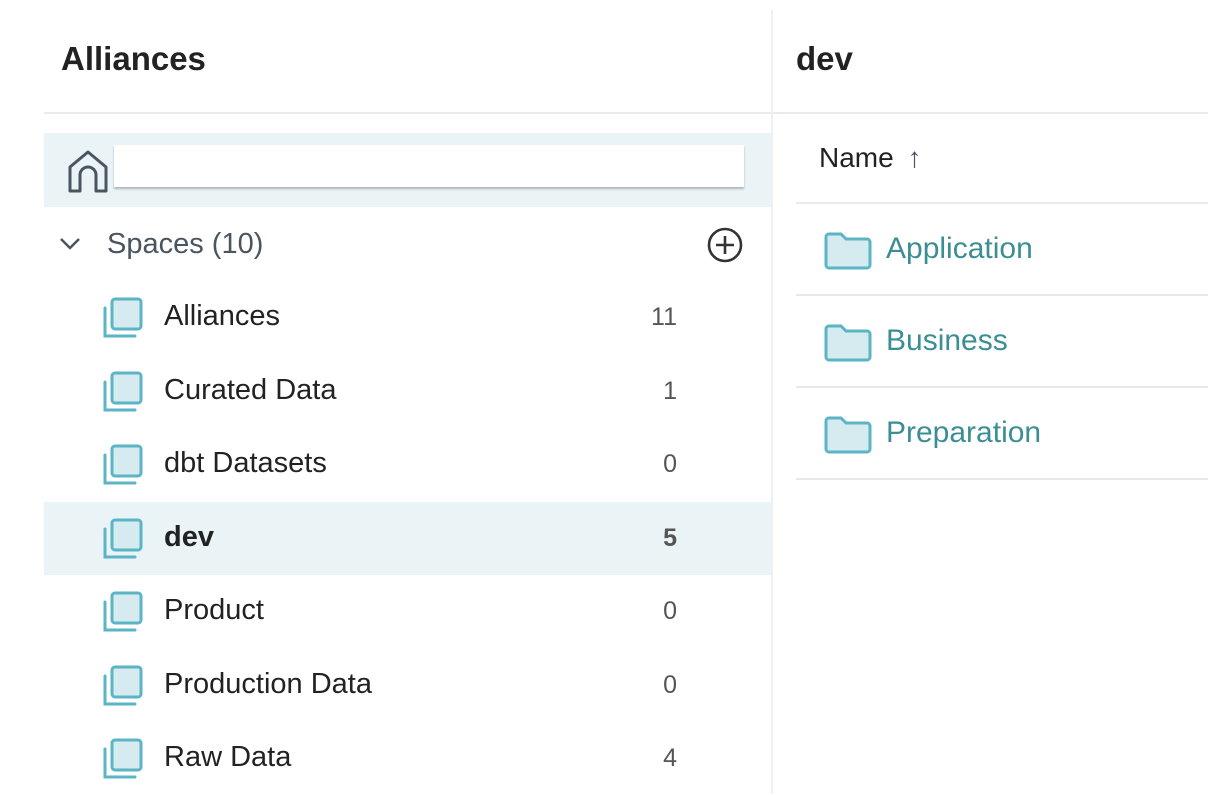 The image size is (1208, 795). I want to click on space-item: Product 0, so click(407, 611).